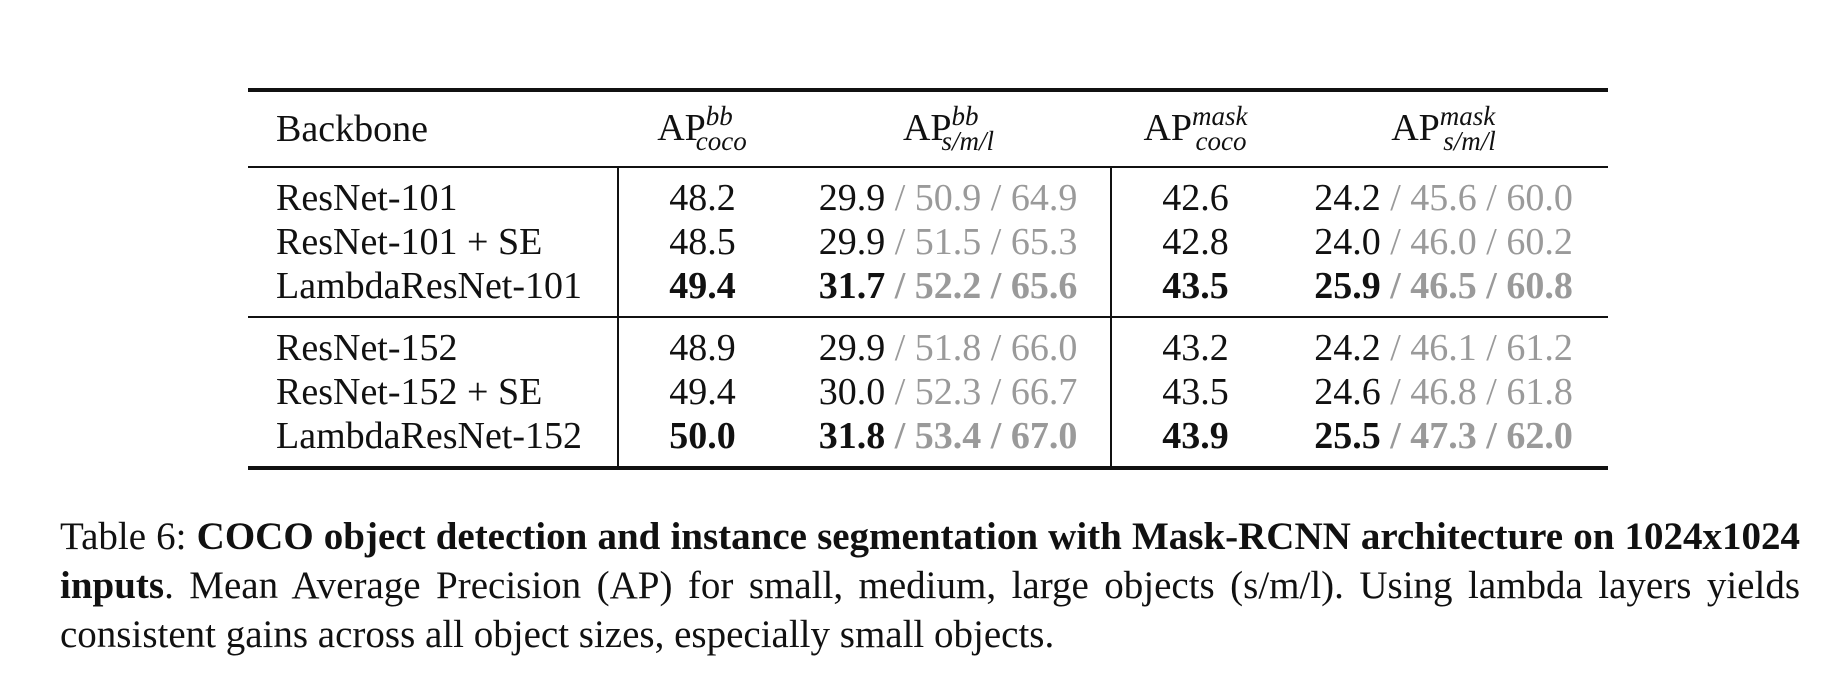 This screenshot has width=1846, height=698. What do you see at coordinates (948, 286) in the screenshot?
I see `value-medium: 52.2` at bounding box center [948, 286].